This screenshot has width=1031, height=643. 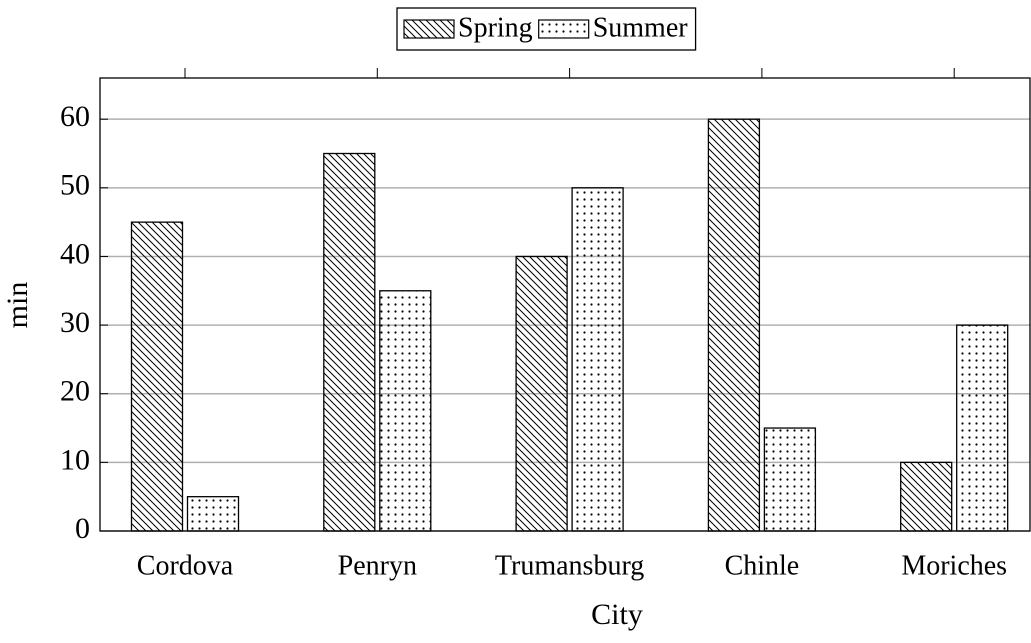 What do you see at coordinates (75, 116) in the screenshot?
I see `y-tick-label: 60` at bounding box center [75, 116].